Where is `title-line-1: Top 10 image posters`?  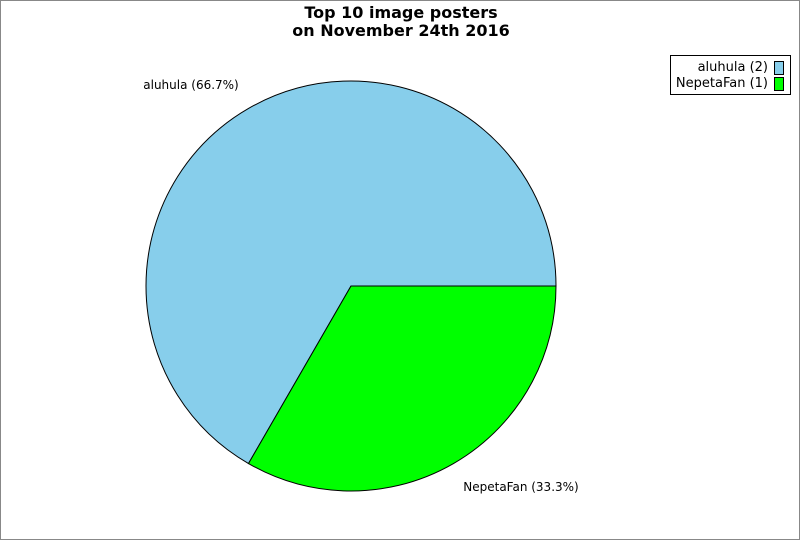
title-line-1: Top 10 image posters is located at coordinates (401, 12).